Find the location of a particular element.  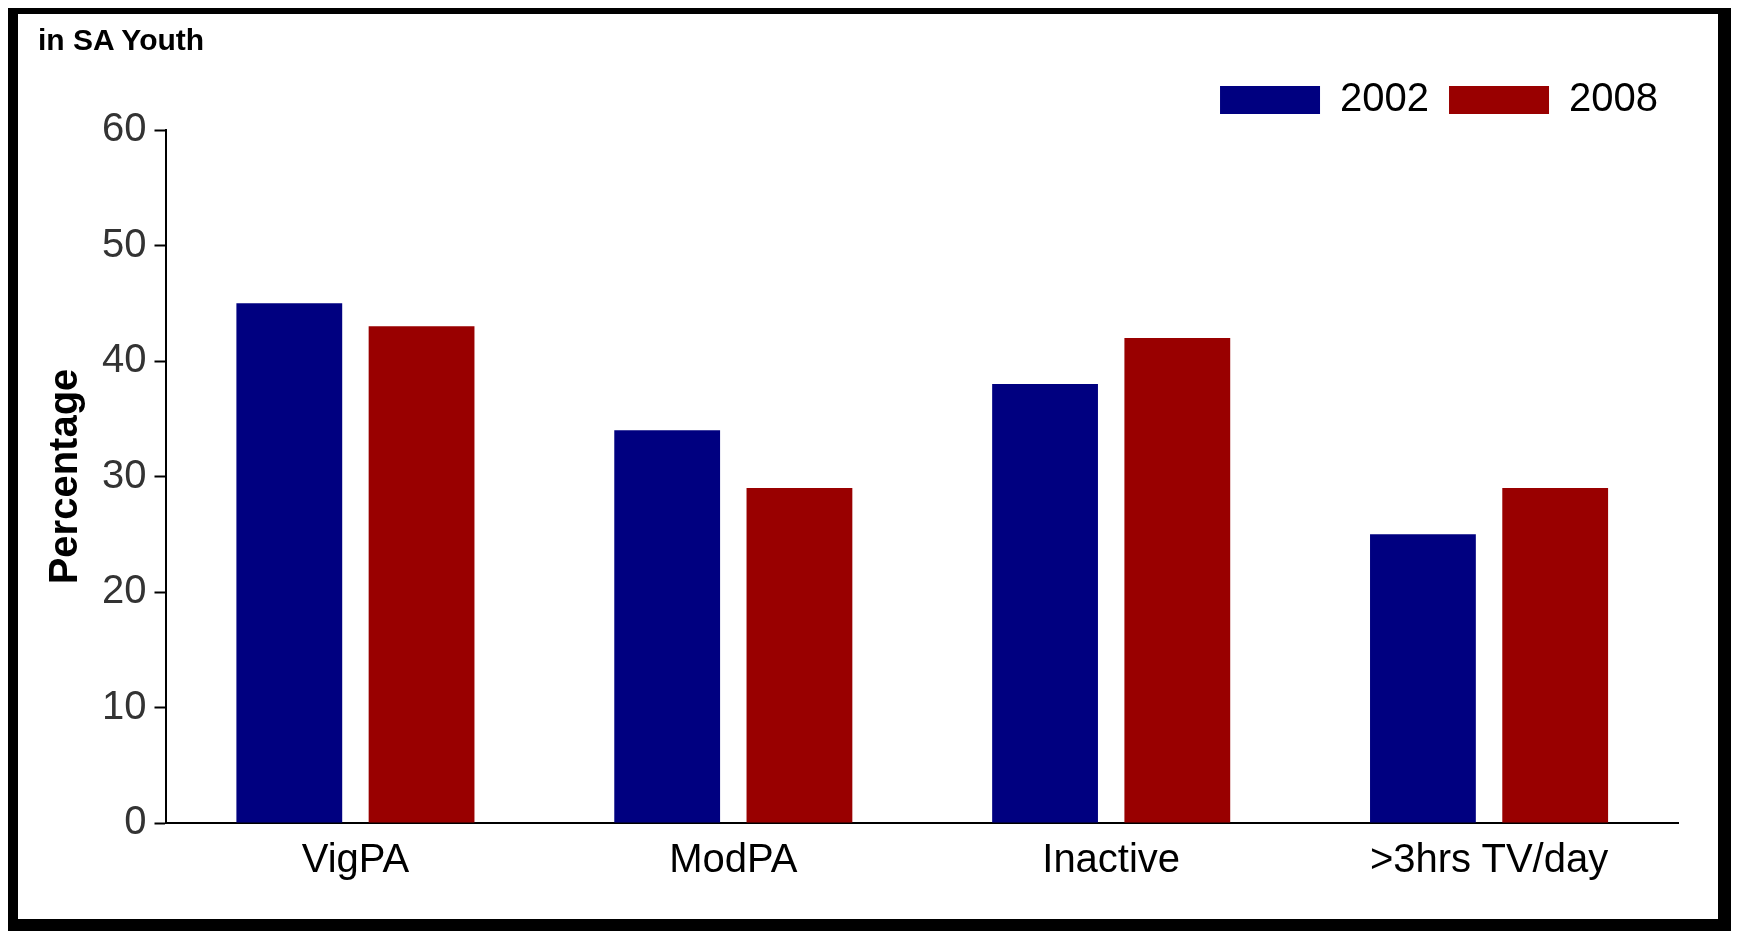

y-axis-title: Percentage is located at coordinates (63, 476).